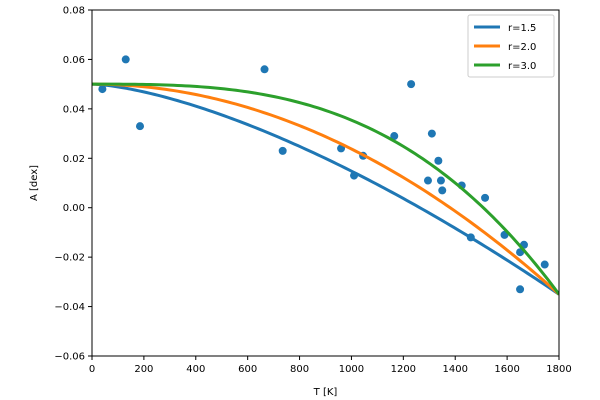  What do you see at coordinates (34, 183) in the screenshot?
I see `y-axis-label: A [dex]` at bounding box center [34, 183].